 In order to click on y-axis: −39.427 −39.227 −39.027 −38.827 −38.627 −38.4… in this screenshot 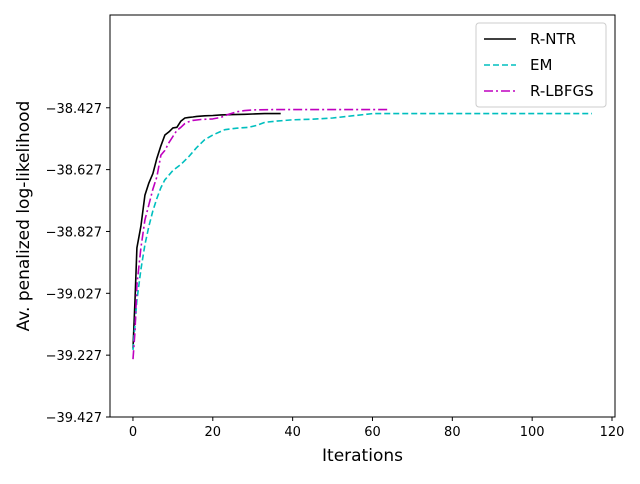, I will do `click(78, 264)`.